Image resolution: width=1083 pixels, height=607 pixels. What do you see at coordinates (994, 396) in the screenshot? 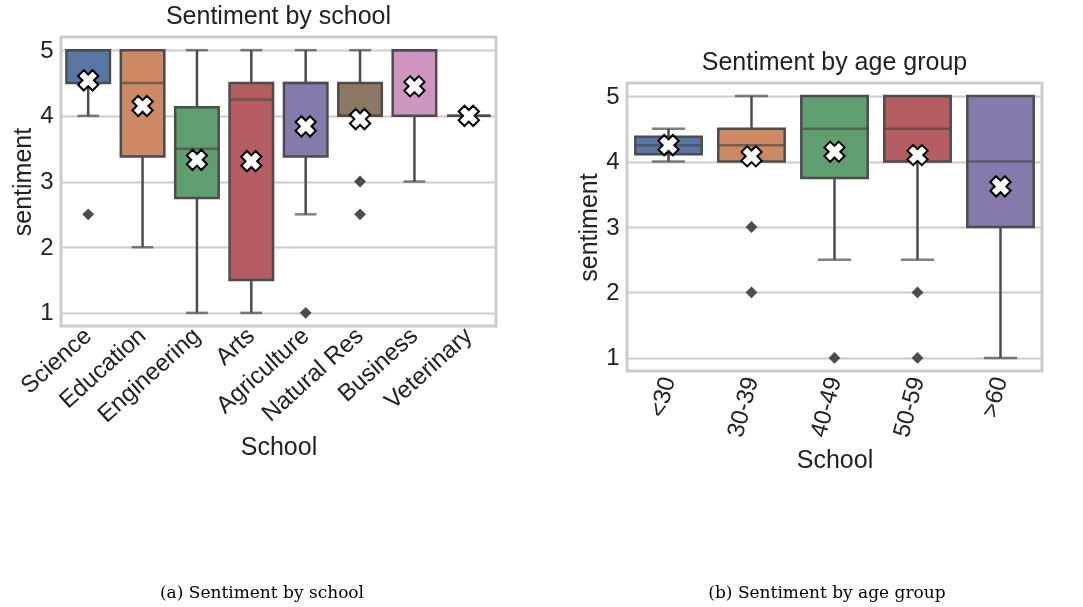
I see `x-tick-label: >60` at bounding box center [994, 396].